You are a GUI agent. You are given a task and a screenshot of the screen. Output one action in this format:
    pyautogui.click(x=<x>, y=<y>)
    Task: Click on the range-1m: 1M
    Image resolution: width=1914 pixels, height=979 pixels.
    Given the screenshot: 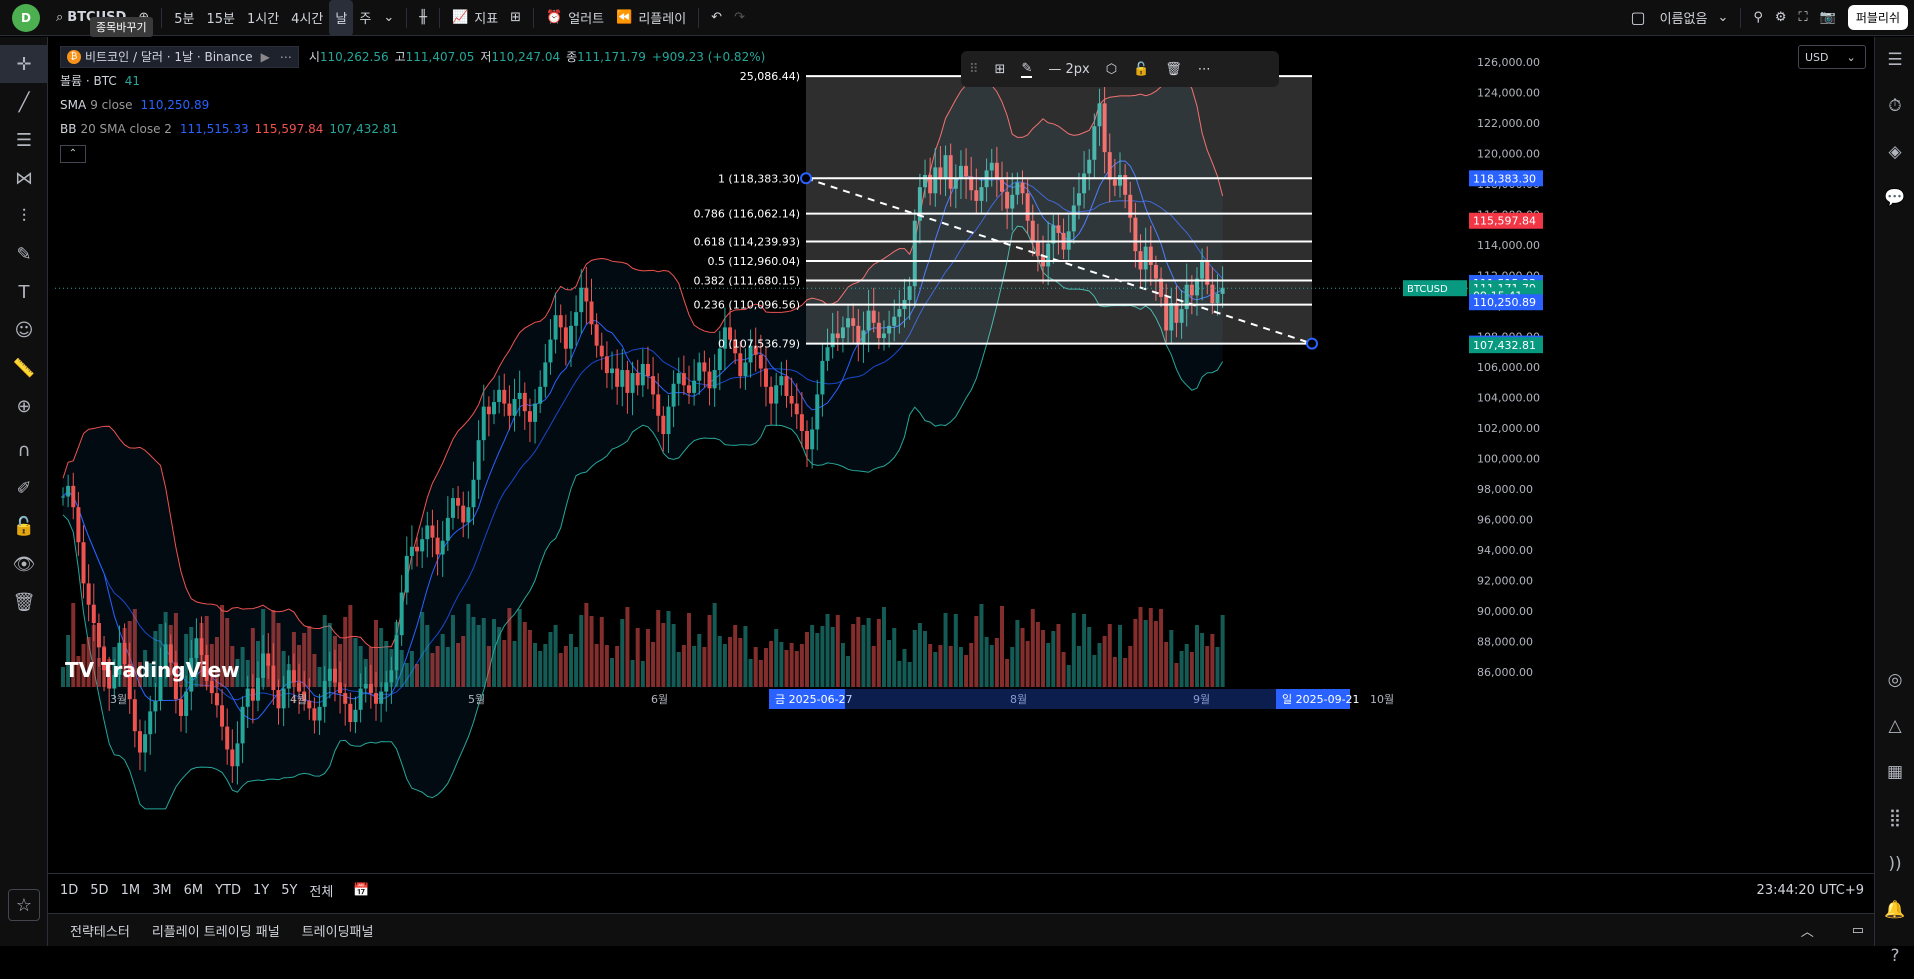 What is the action you would take?
    pyautogui.click(x=130, y=890)
    